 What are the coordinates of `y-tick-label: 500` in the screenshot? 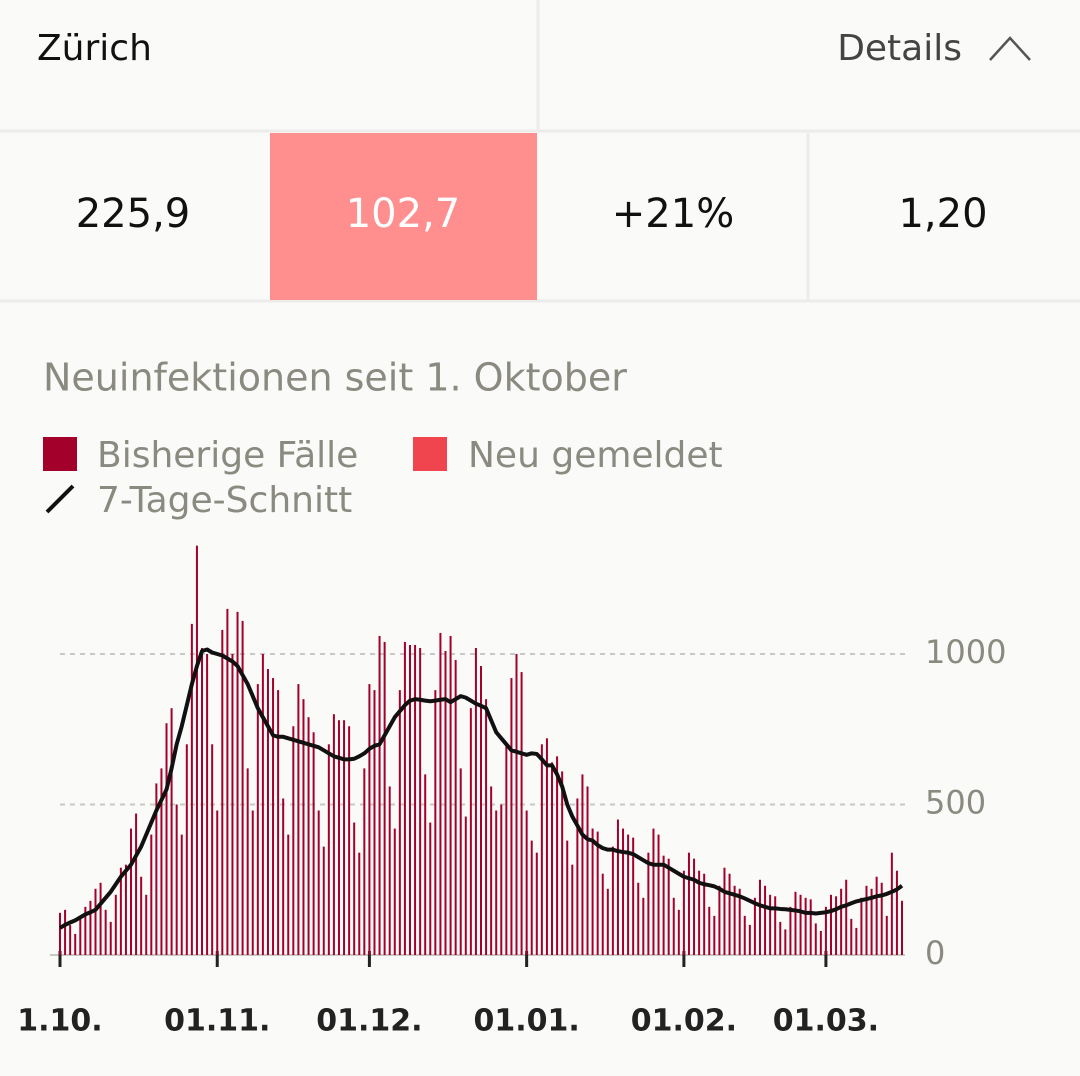 It's located at (955, 803).